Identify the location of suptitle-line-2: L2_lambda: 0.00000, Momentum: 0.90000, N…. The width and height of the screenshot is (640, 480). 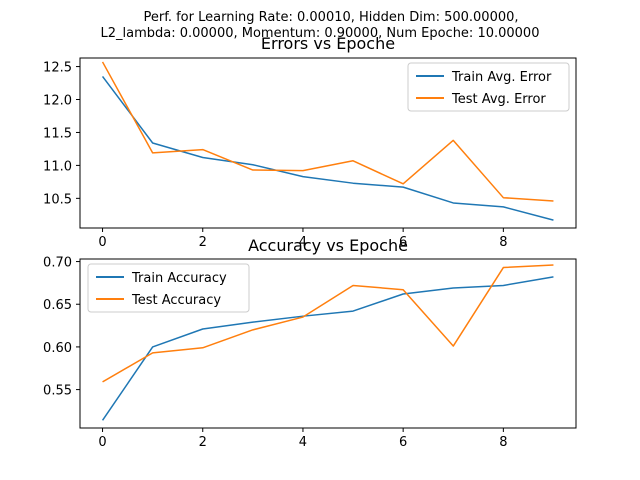
(320, 33).